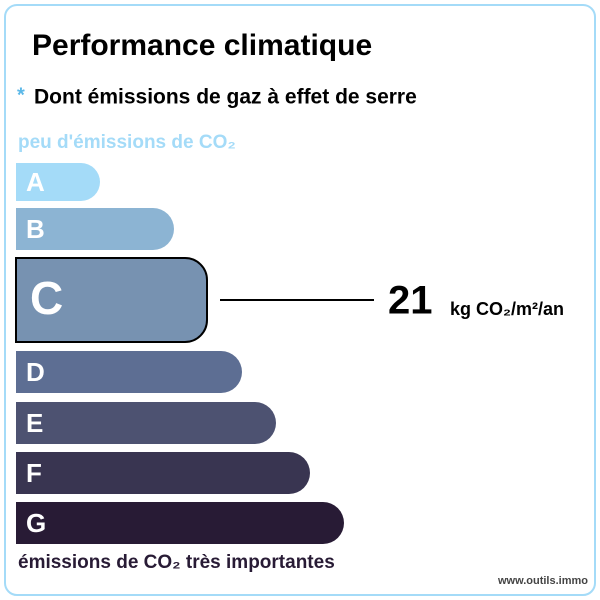 This screenshot has width=600, height=600. What do you see at coordinates (36, 523) in the screenshot?
I see `class-letter: G` at bounding box center [36, 523].